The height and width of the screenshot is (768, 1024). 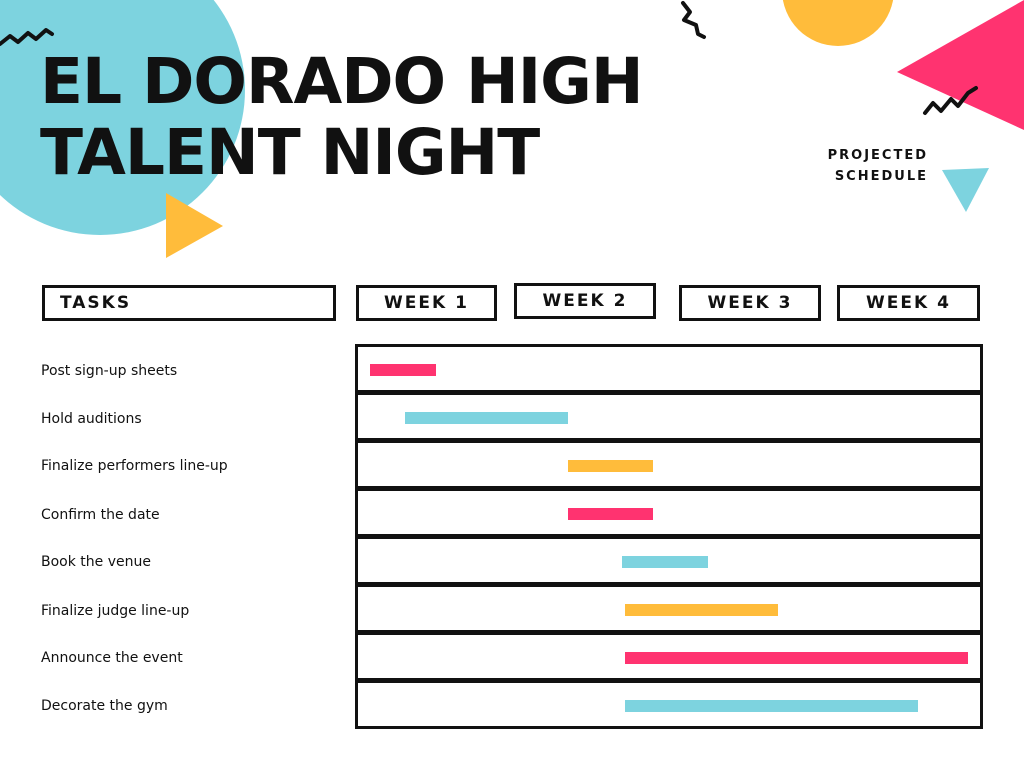 I want to click on yellow-circle-decoration, so click(x=838, y=23).